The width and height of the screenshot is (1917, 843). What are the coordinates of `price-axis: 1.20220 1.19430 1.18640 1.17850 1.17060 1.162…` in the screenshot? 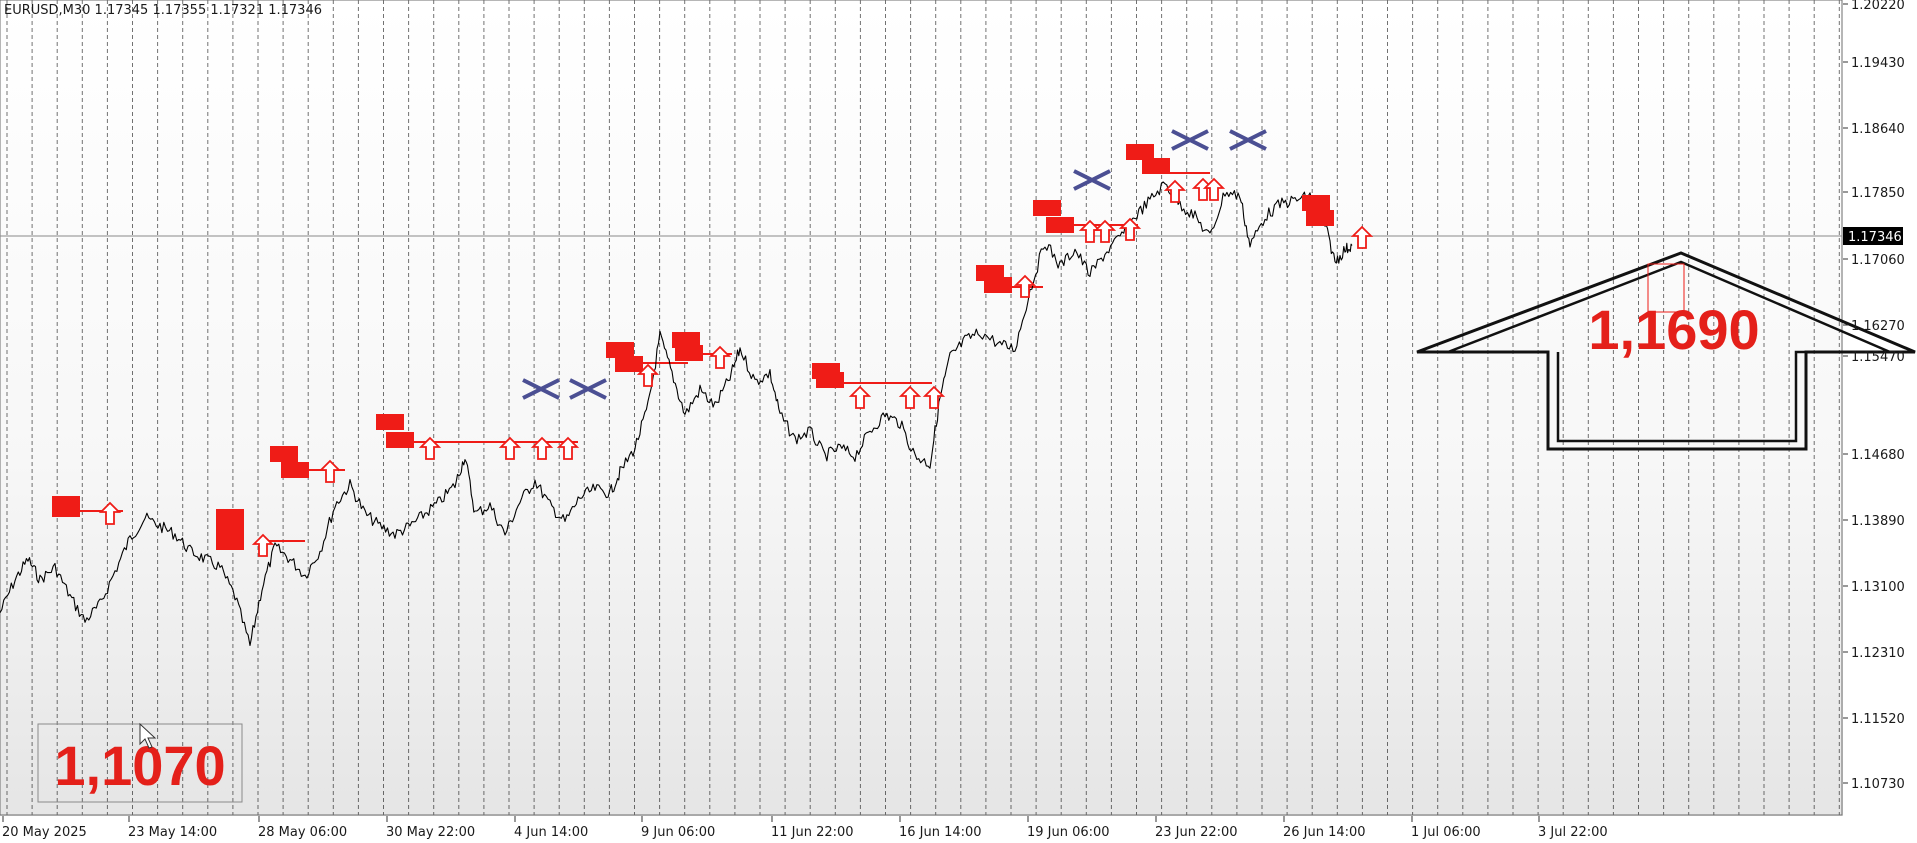 It's located at (1874, 396).